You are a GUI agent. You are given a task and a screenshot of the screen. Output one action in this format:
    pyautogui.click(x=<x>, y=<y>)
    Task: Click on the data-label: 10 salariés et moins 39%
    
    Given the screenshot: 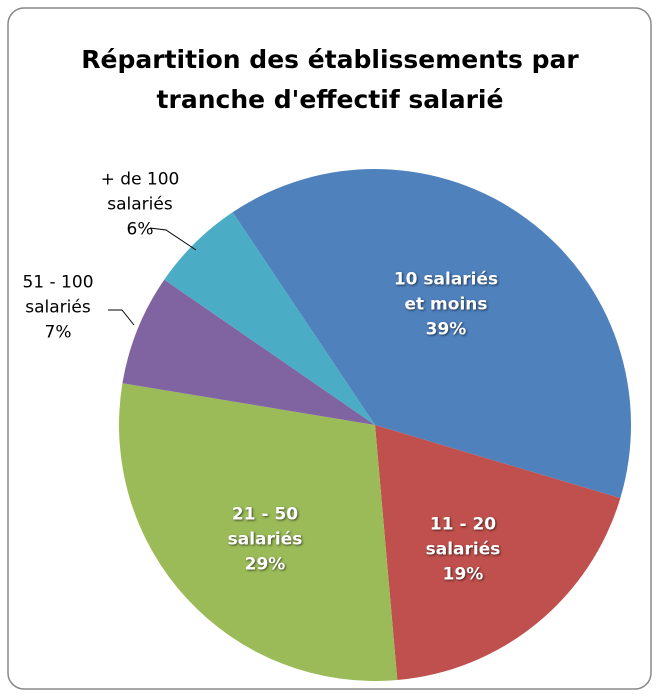 What is the action you would take?
    pyautogui.click(x=446, y=305)
    